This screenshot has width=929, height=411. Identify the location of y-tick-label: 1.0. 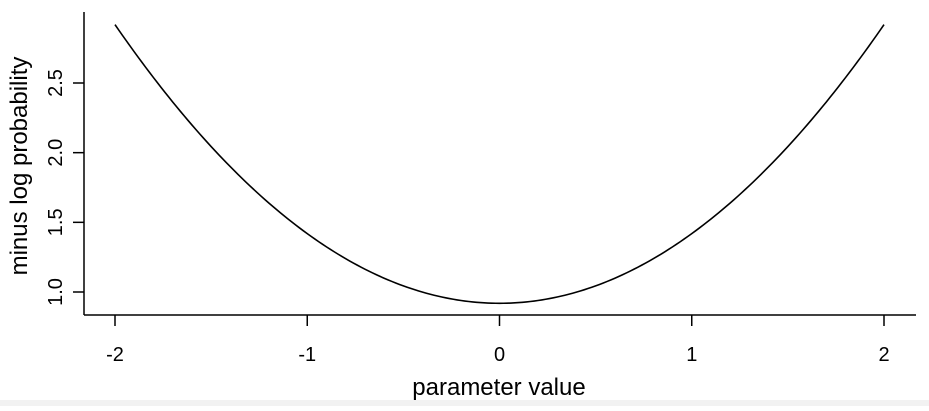
(56, 292).